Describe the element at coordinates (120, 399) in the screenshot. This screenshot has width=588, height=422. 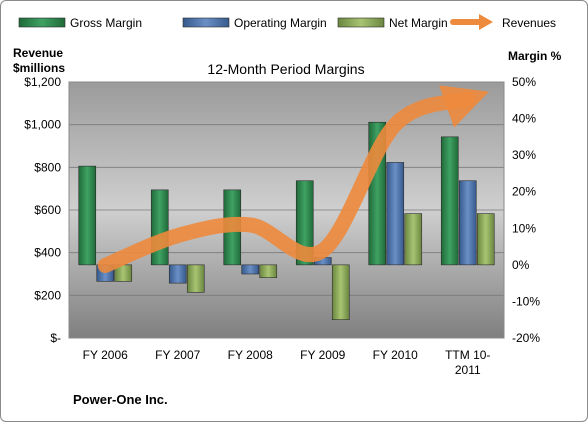
I see `company-name: Power-One Inc.` at that location.